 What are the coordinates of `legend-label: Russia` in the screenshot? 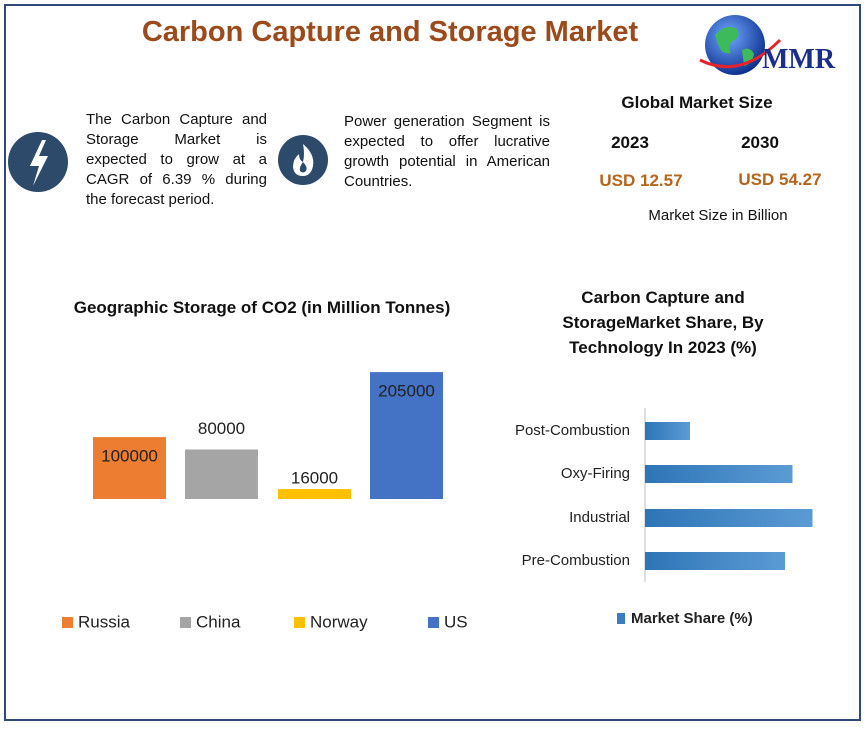 It's located at (104, 621).